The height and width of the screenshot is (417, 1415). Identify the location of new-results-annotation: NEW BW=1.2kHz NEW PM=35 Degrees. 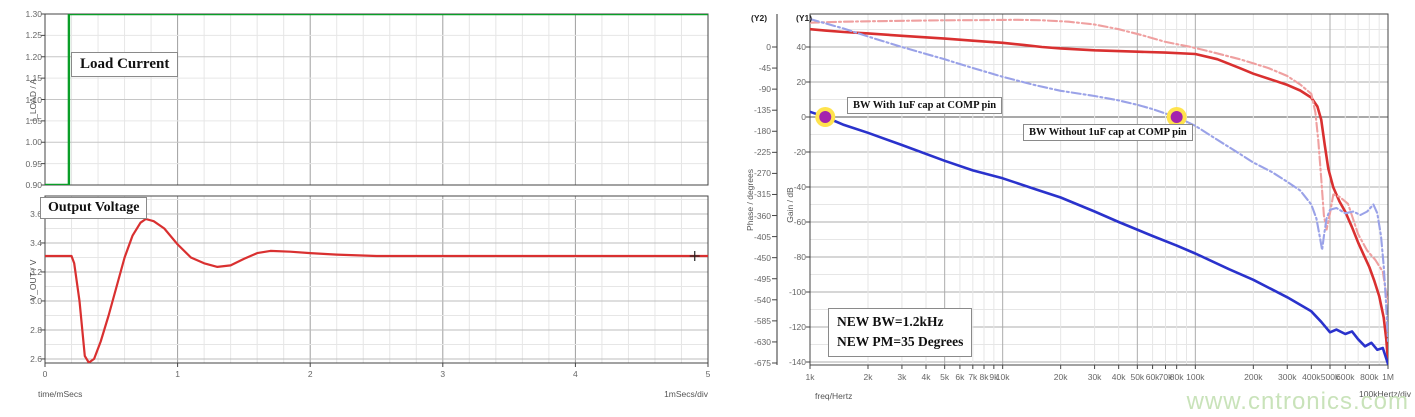
(900, 332).